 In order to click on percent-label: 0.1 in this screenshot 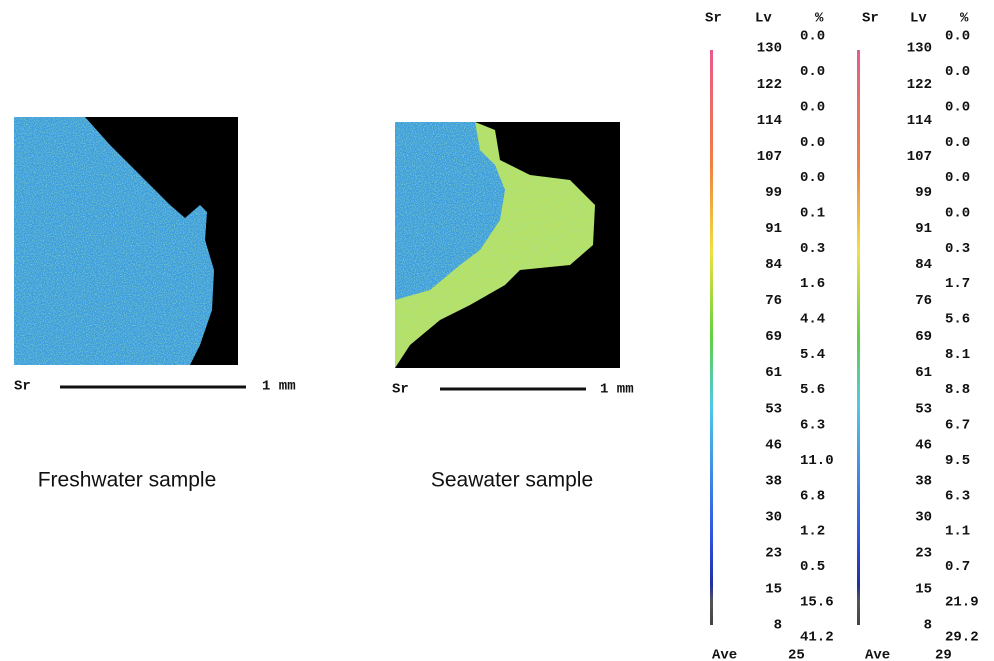, I will do `click(812, 213)`.